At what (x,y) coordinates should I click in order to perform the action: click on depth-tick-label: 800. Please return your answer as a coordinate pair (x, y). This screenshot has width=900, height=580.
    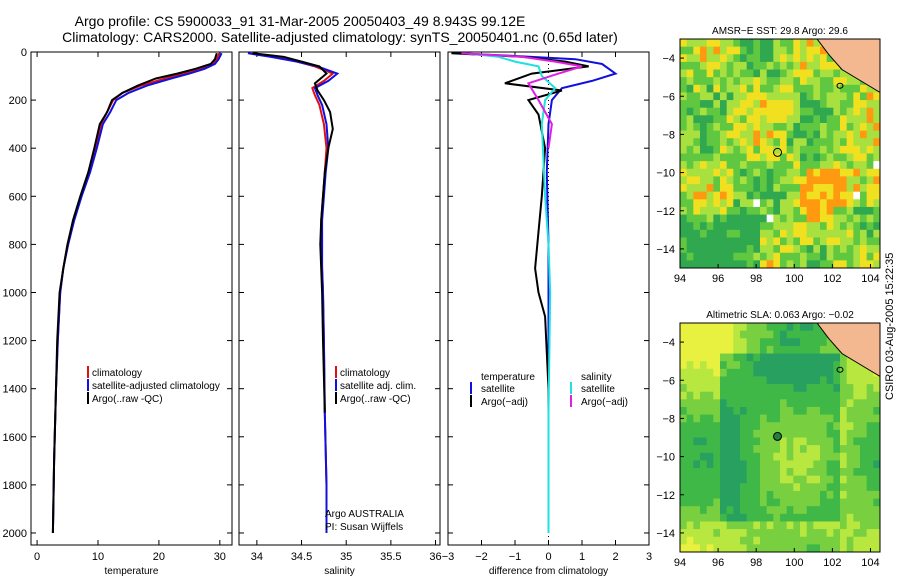
    Looking at the image, I should click on (18, 245).